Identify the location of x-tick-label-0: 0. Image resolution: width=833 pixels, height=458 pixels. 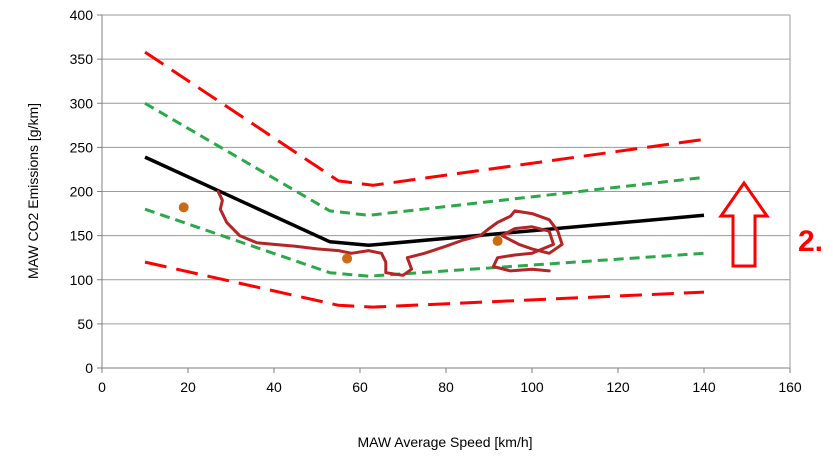
(102, 387).